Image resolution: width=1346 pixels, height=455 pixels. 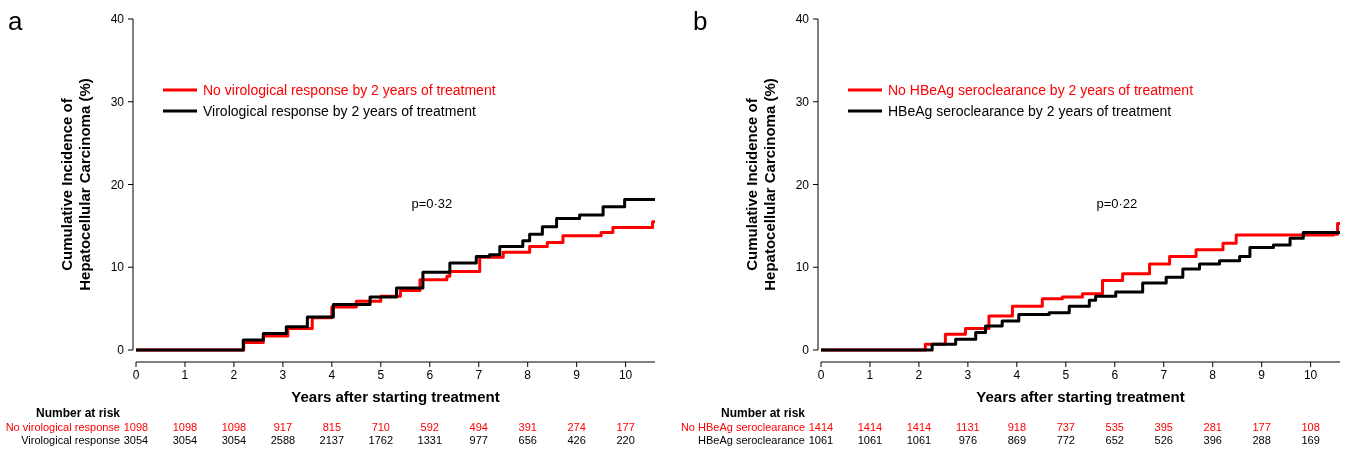 What do you see at coordinates (1163, 427) in the screenshot?
I see `text: 395` at bounding box center [1163, 427].